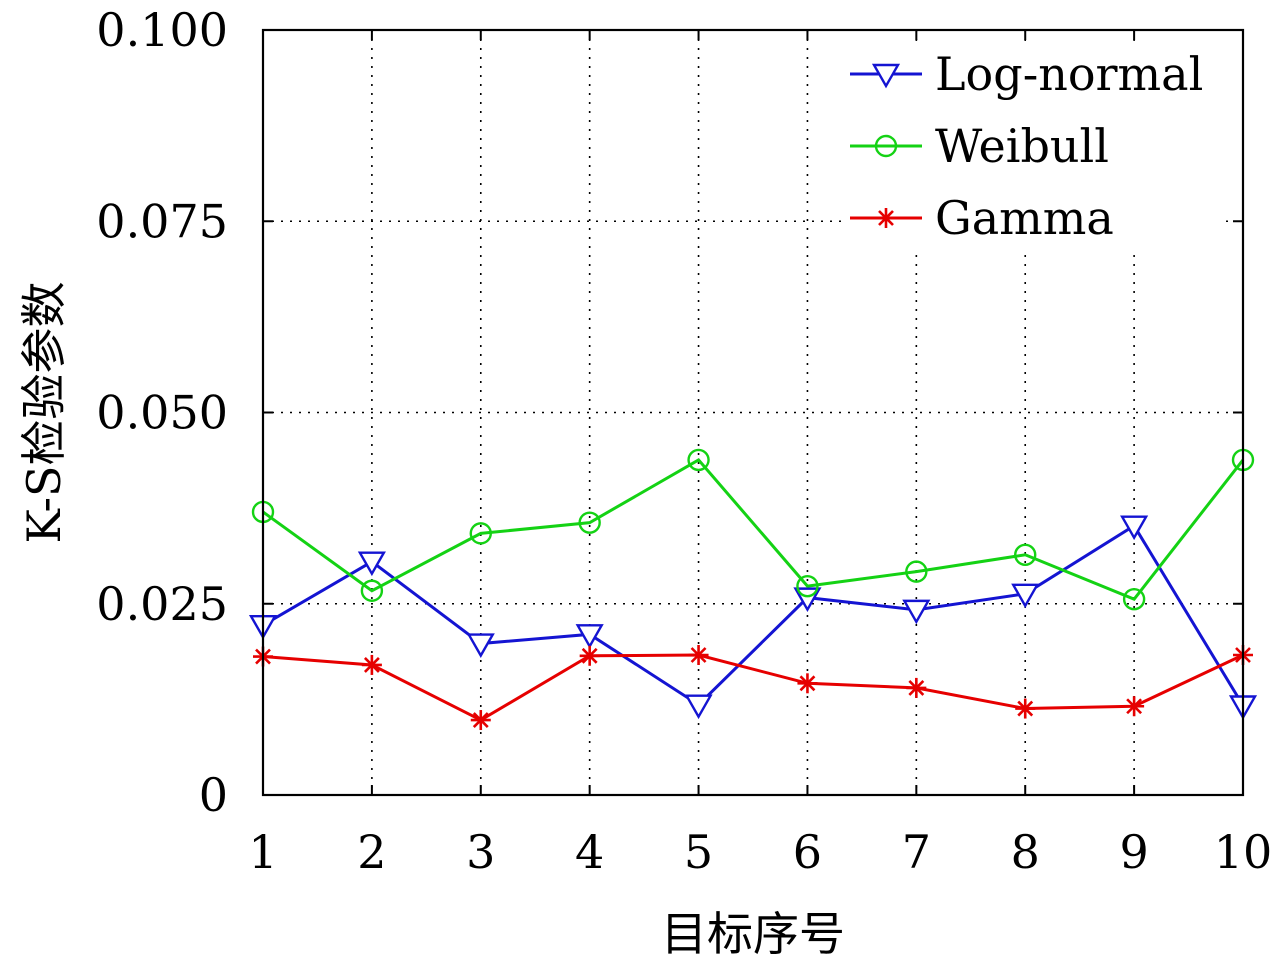  I want to click on y-axis-label: K-S检验参数, so click(44, 412).